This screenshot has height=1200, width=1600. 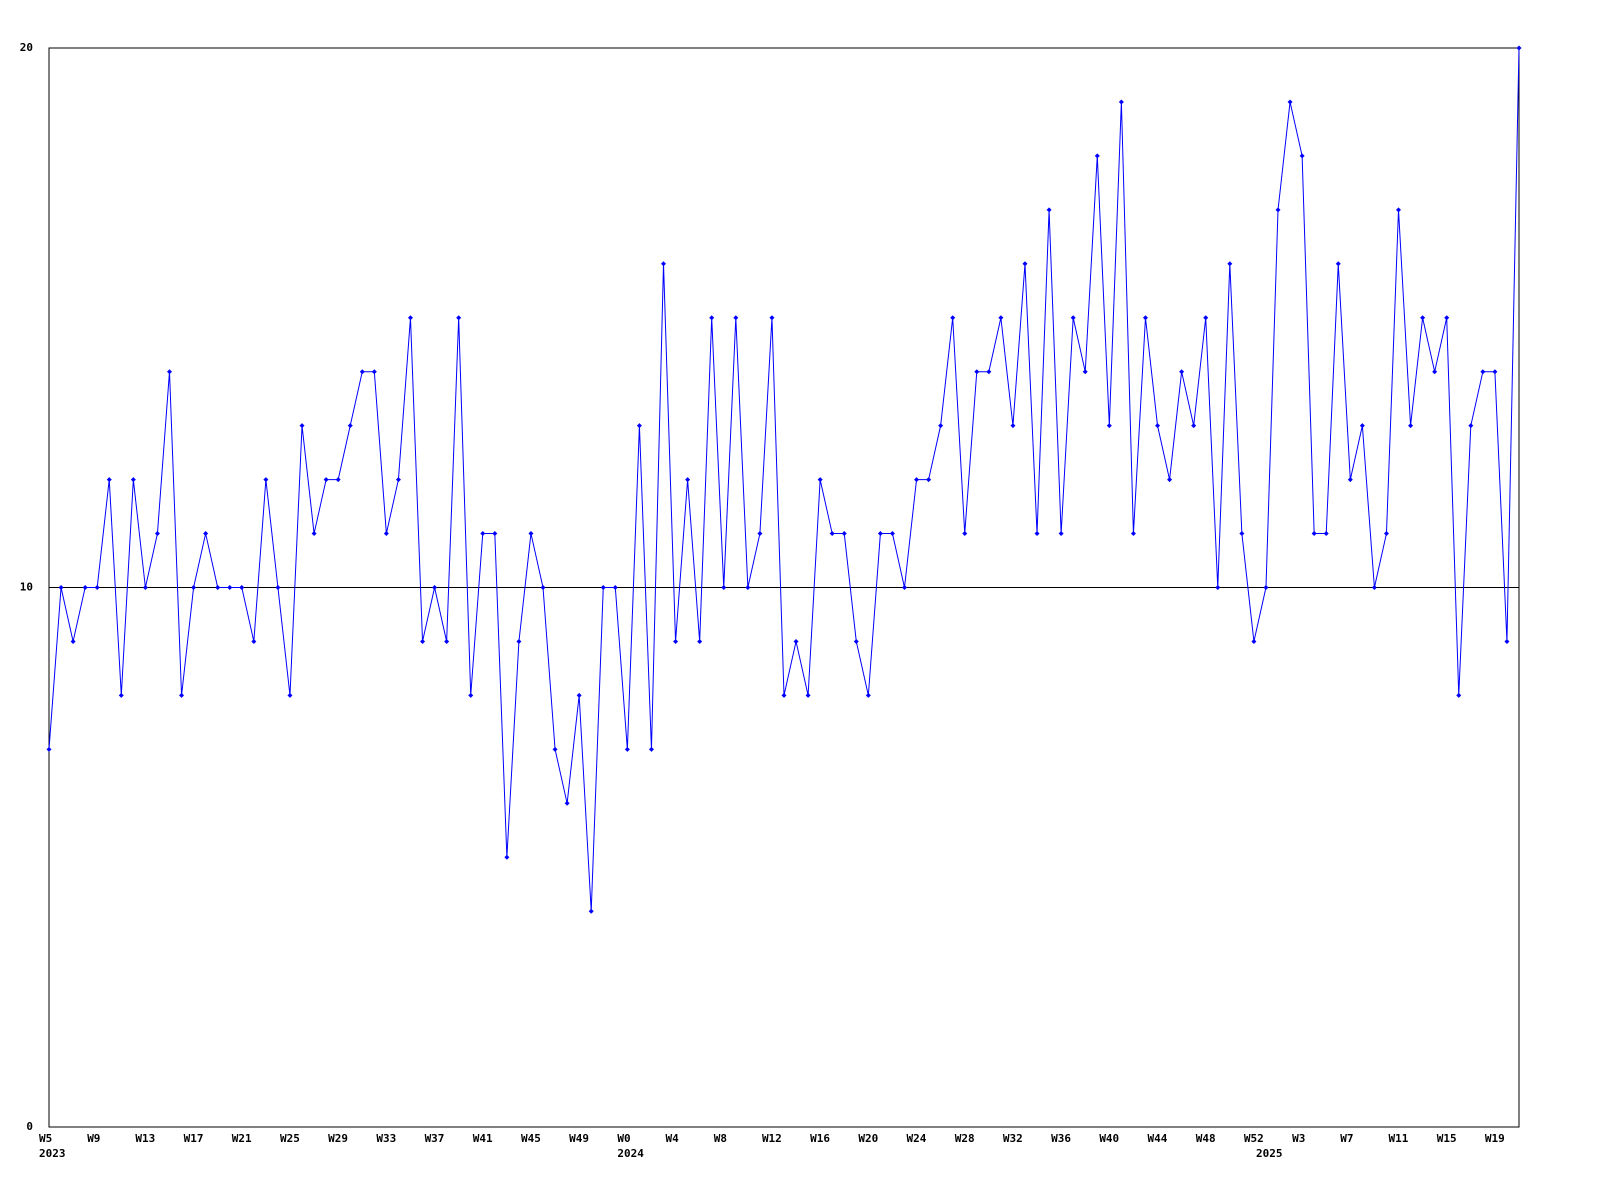 I want to click on x-tick-label: W8, so click(x=720, y=1138).